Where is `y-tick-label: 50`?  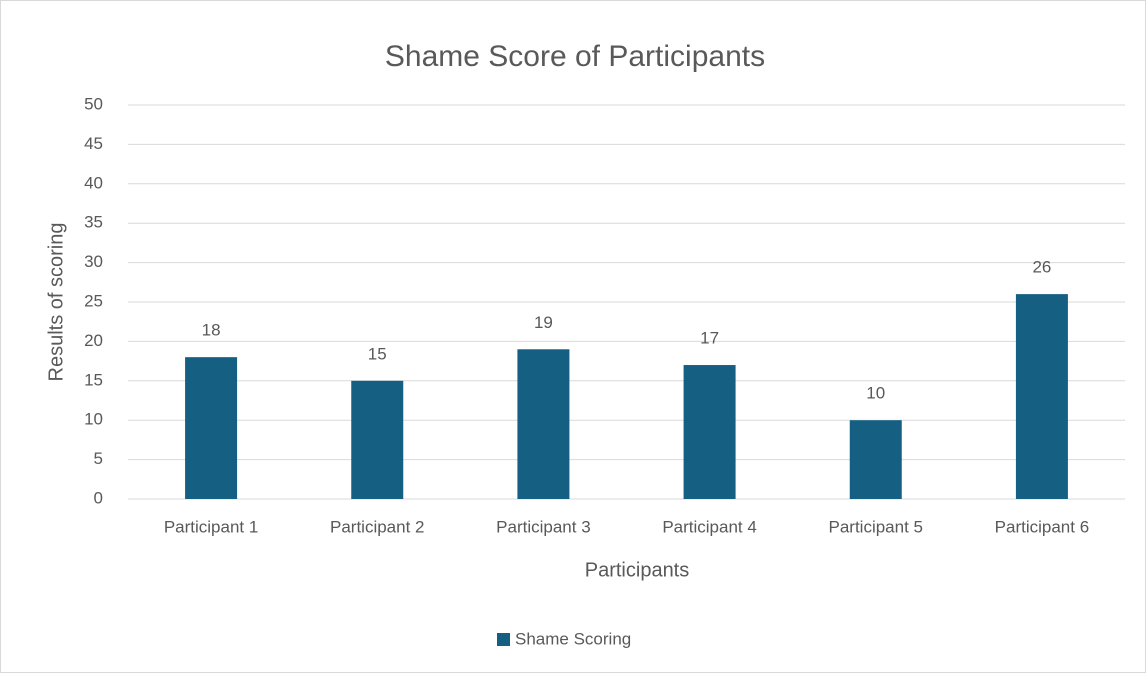 y-tick-label: 50 is located at coordinates (93, 103).